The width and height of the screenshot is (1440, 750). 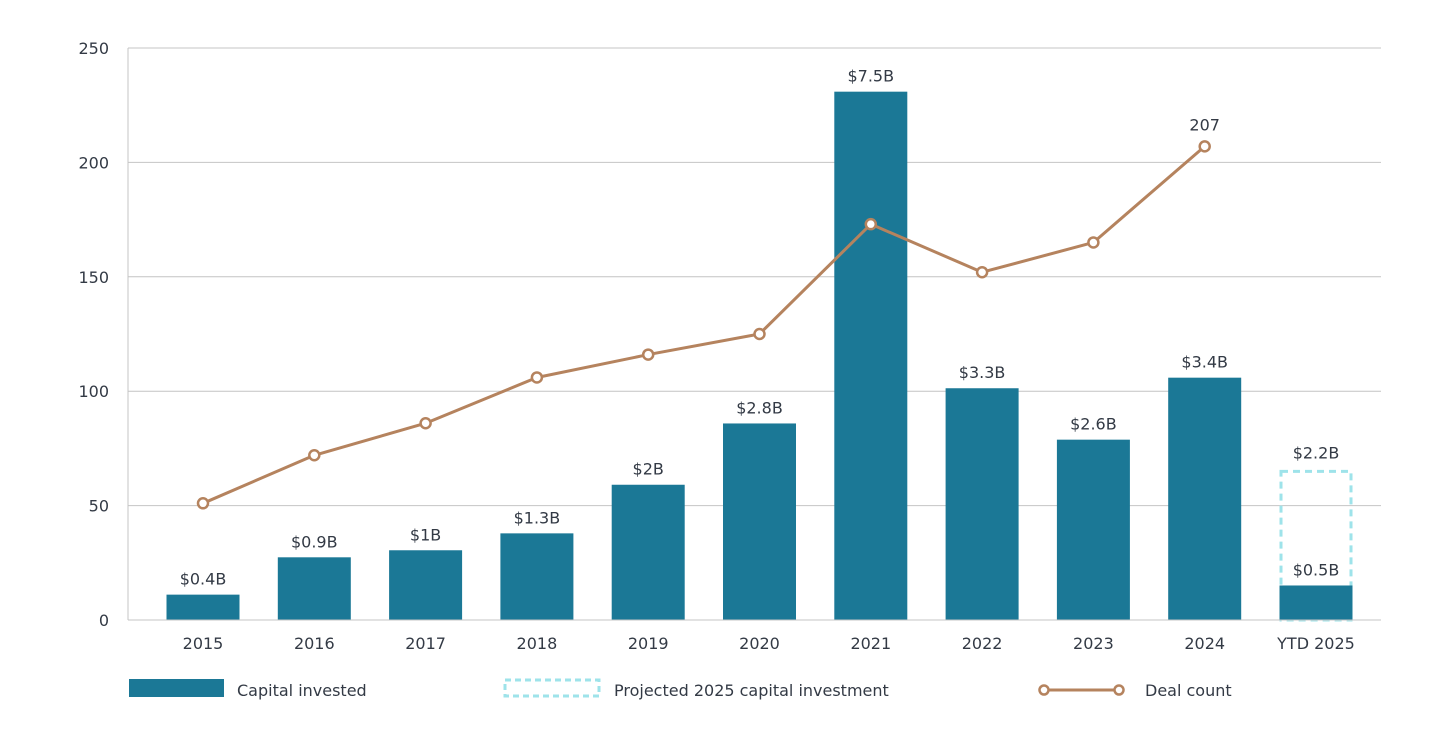 I want to click on legend-marker-right, so click(x=1119, y=690).